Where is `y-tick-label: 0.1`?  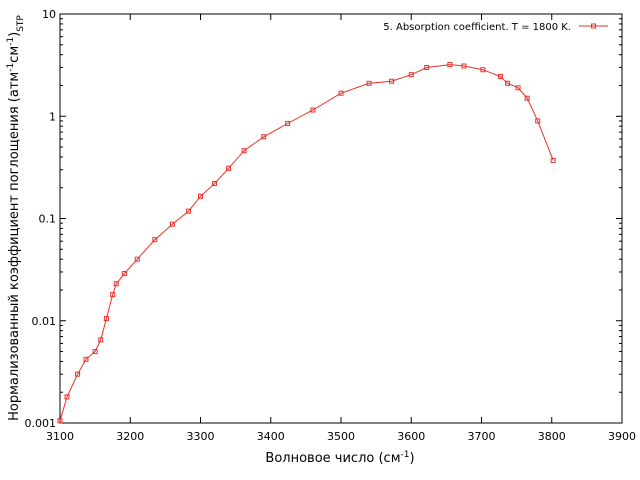
y-tick-label: 0.1 is located at coordinates (48, 219).